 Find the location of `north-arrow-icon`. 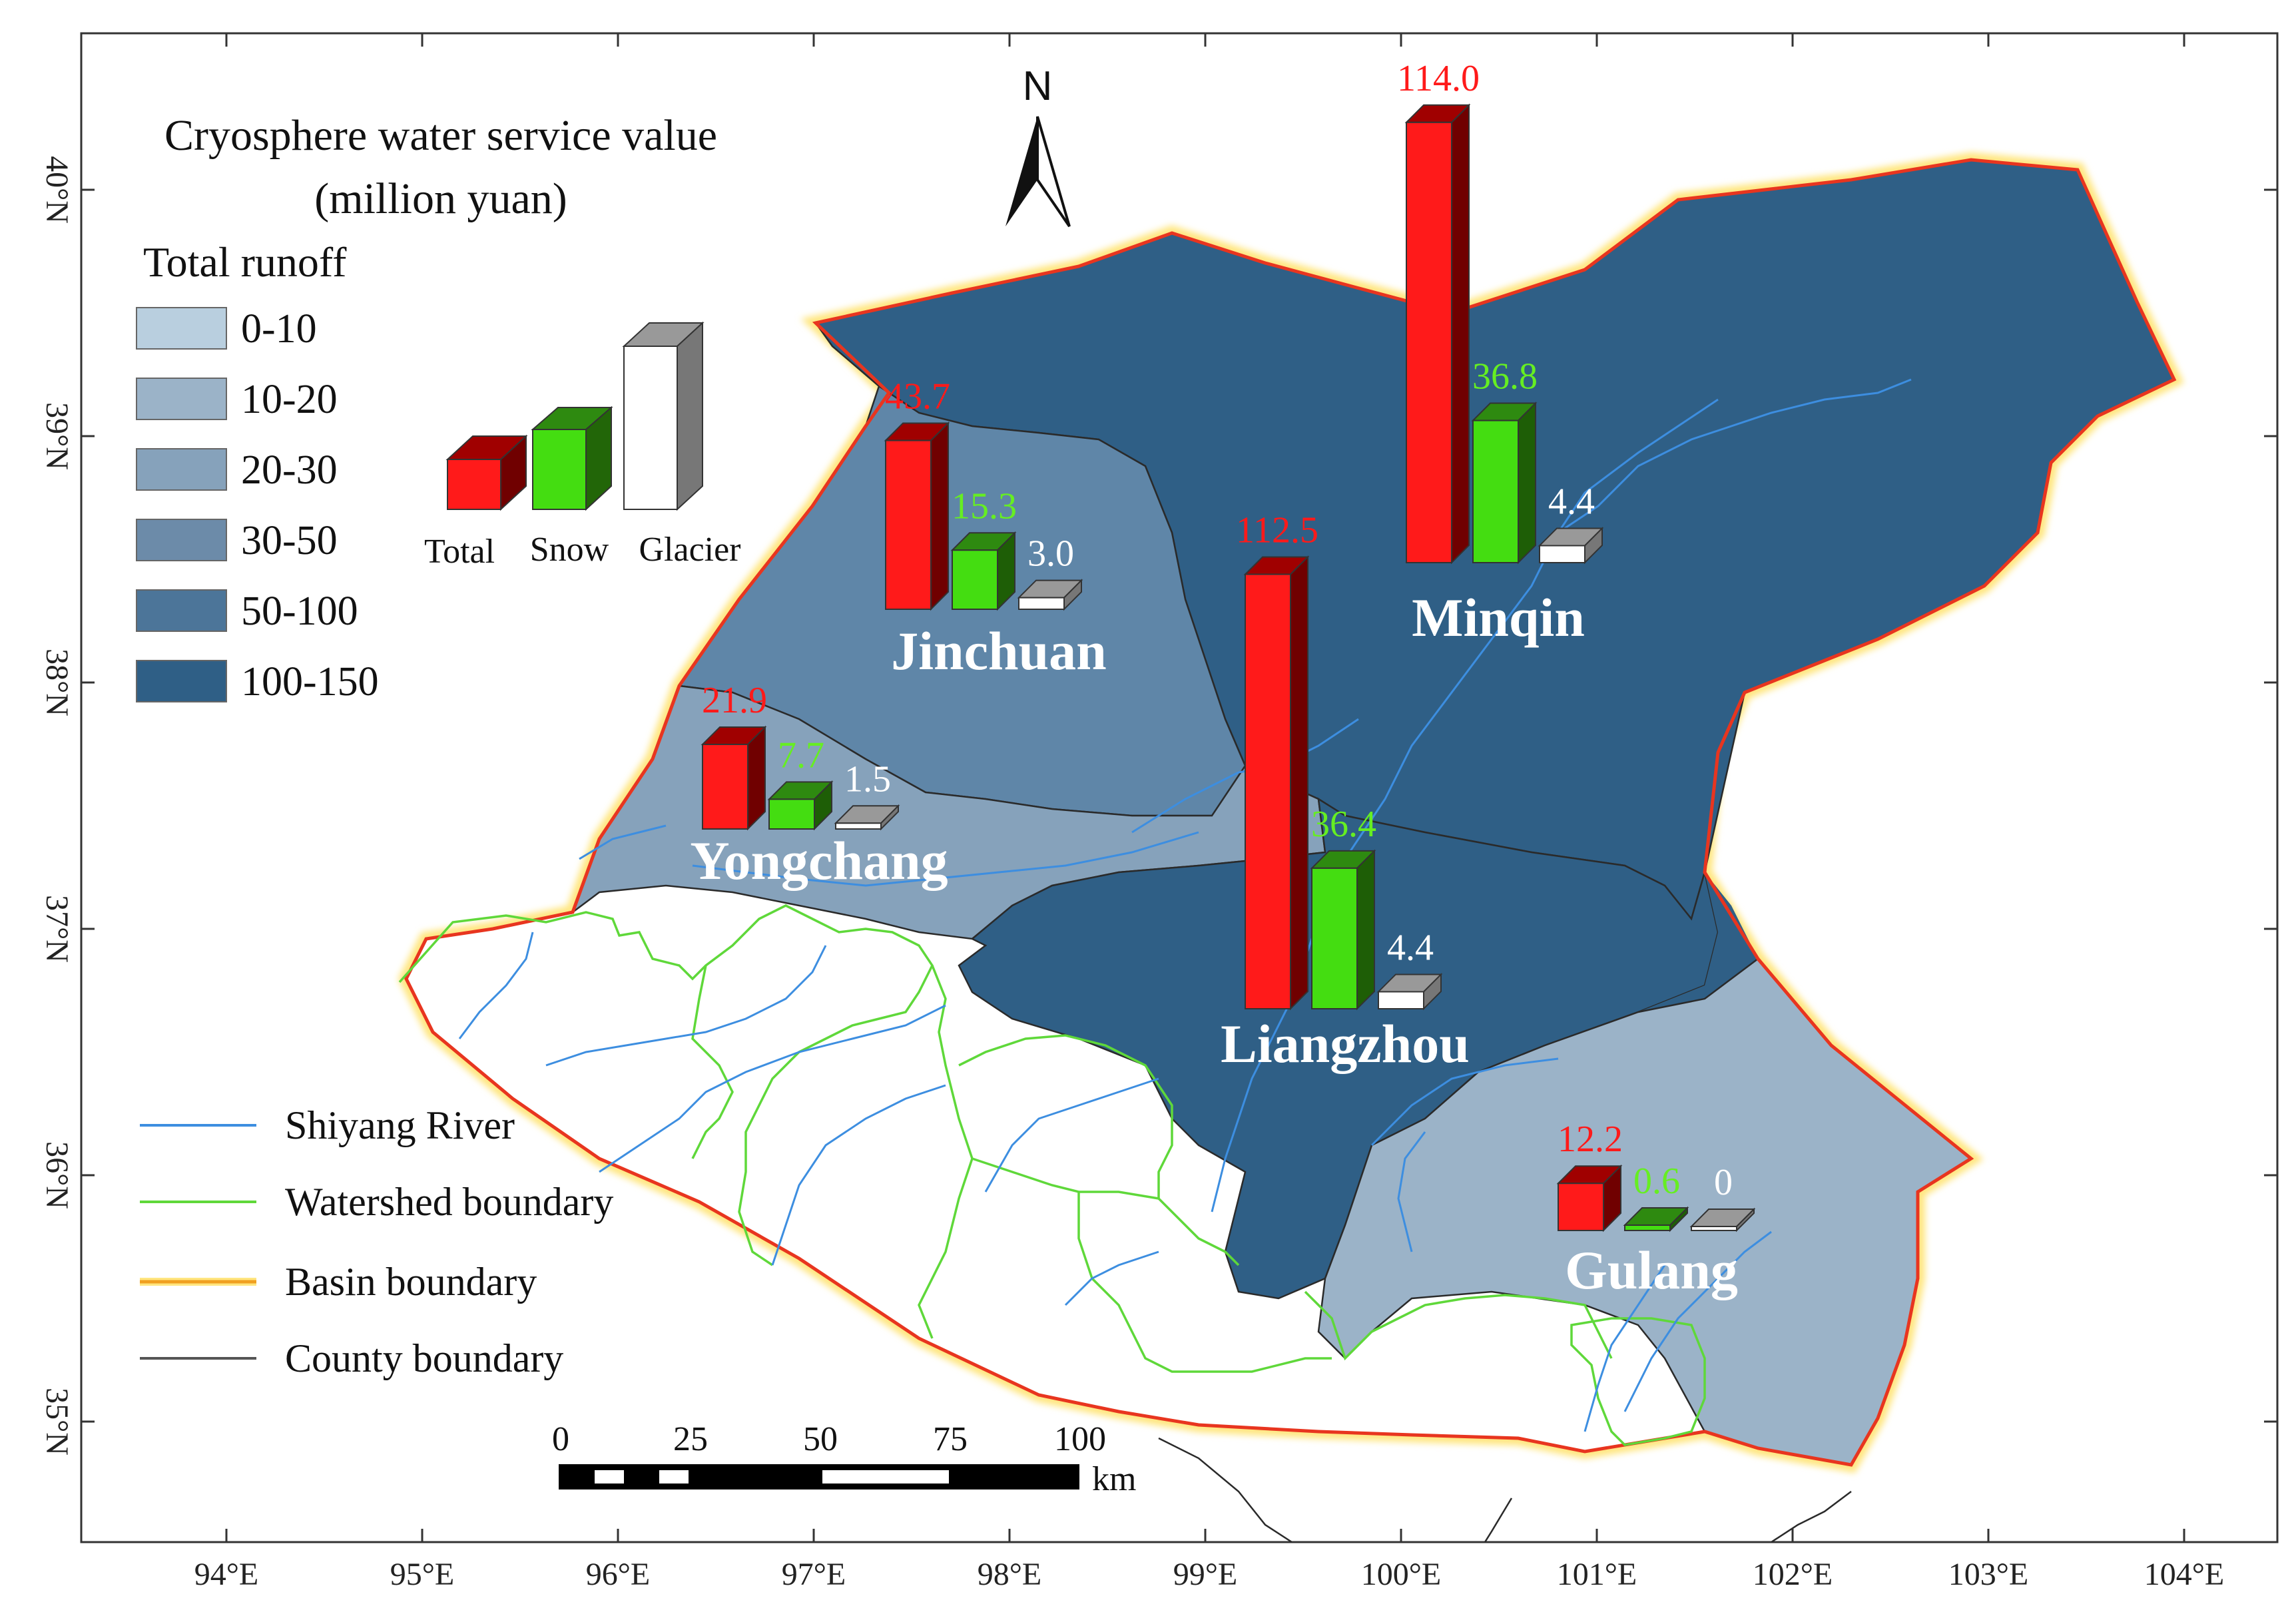

north-arrow-icon is located at coordinates (1054, 172).